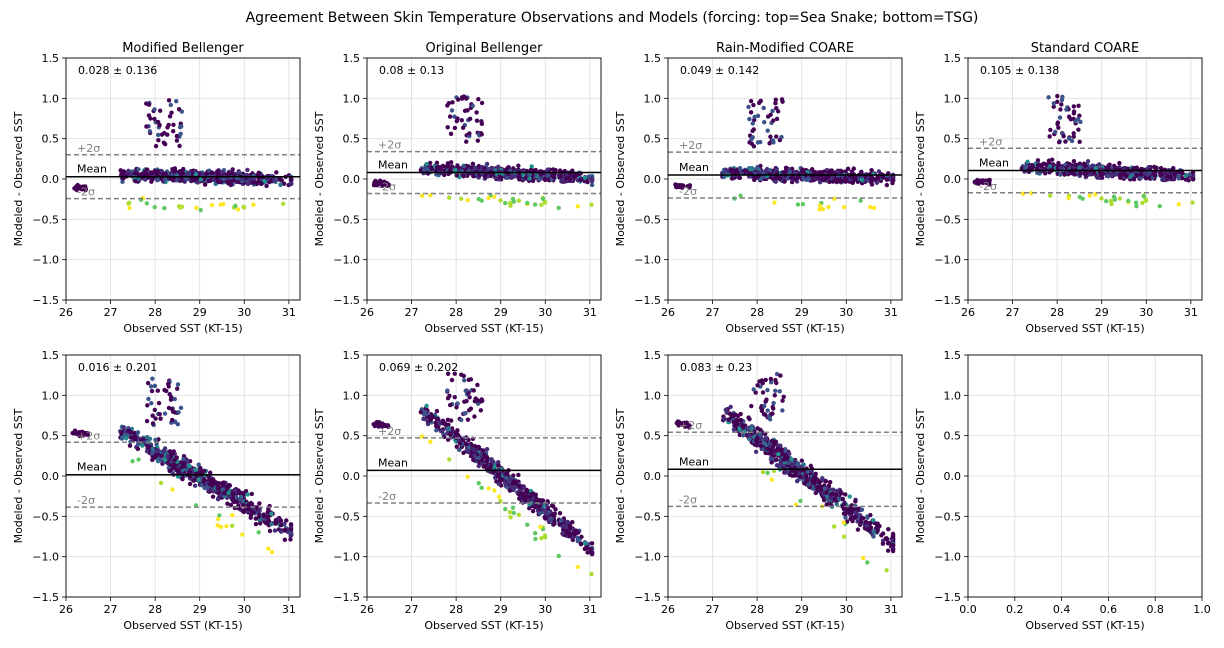 The height and width of the screenshot is (648, 1224). What do you see at coordinates (719, 70) in the screenshot?
I see `stat-text: 0.049 ± 0.142` at bounding box center [719, 70].